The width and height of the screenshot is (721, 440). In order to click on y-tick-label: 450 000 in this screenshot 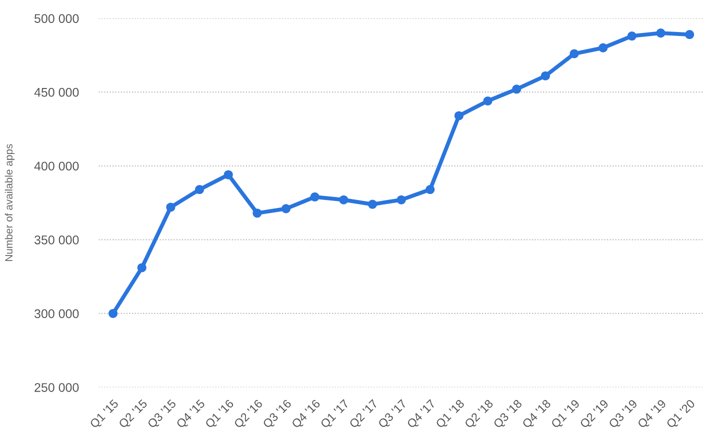, I will do `click(56, 92)`.